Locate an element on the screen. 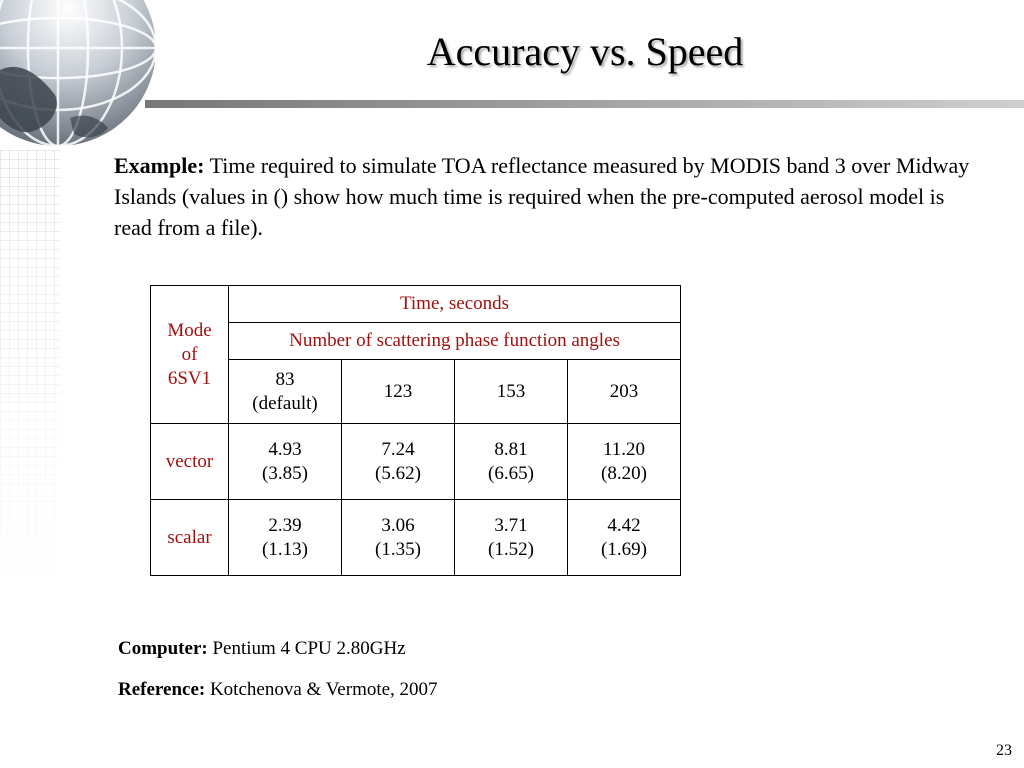  globe-icon is located at coordinates (80, 85).